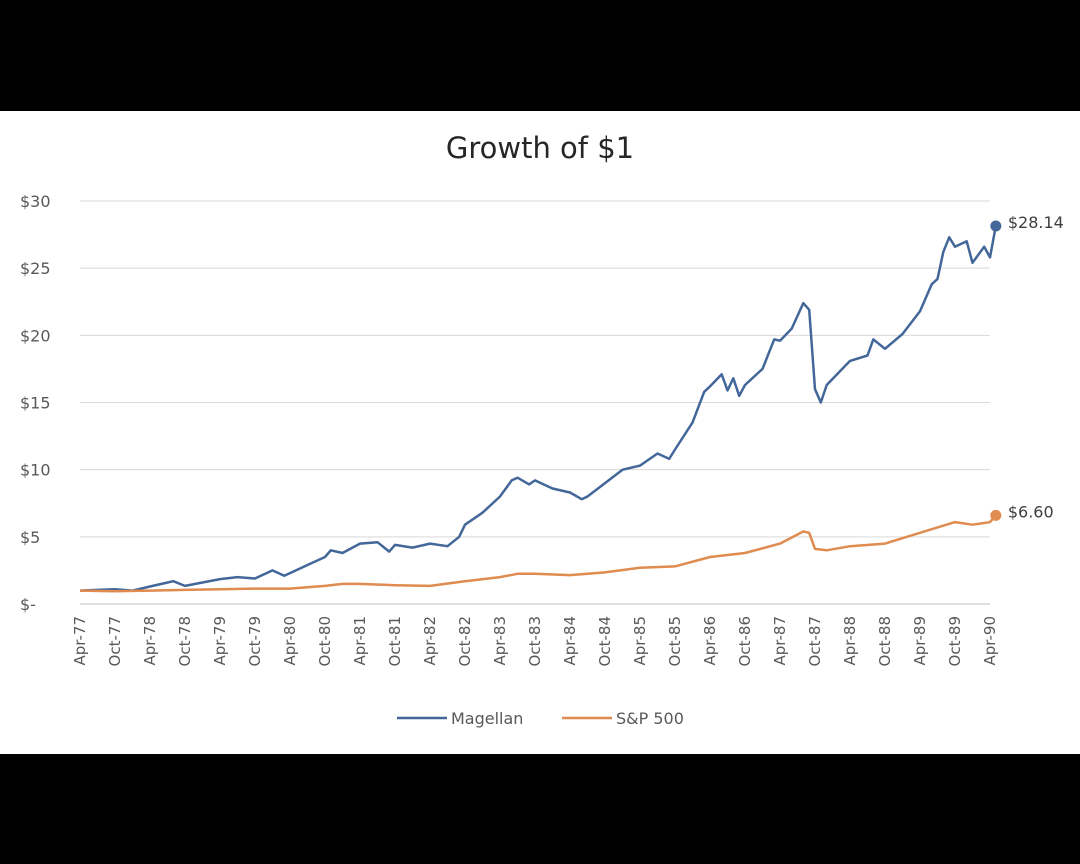 The width and height of the screenshot is (1080, 864). I want to click on x-tick-label: Oct-77, so click(115, 641).